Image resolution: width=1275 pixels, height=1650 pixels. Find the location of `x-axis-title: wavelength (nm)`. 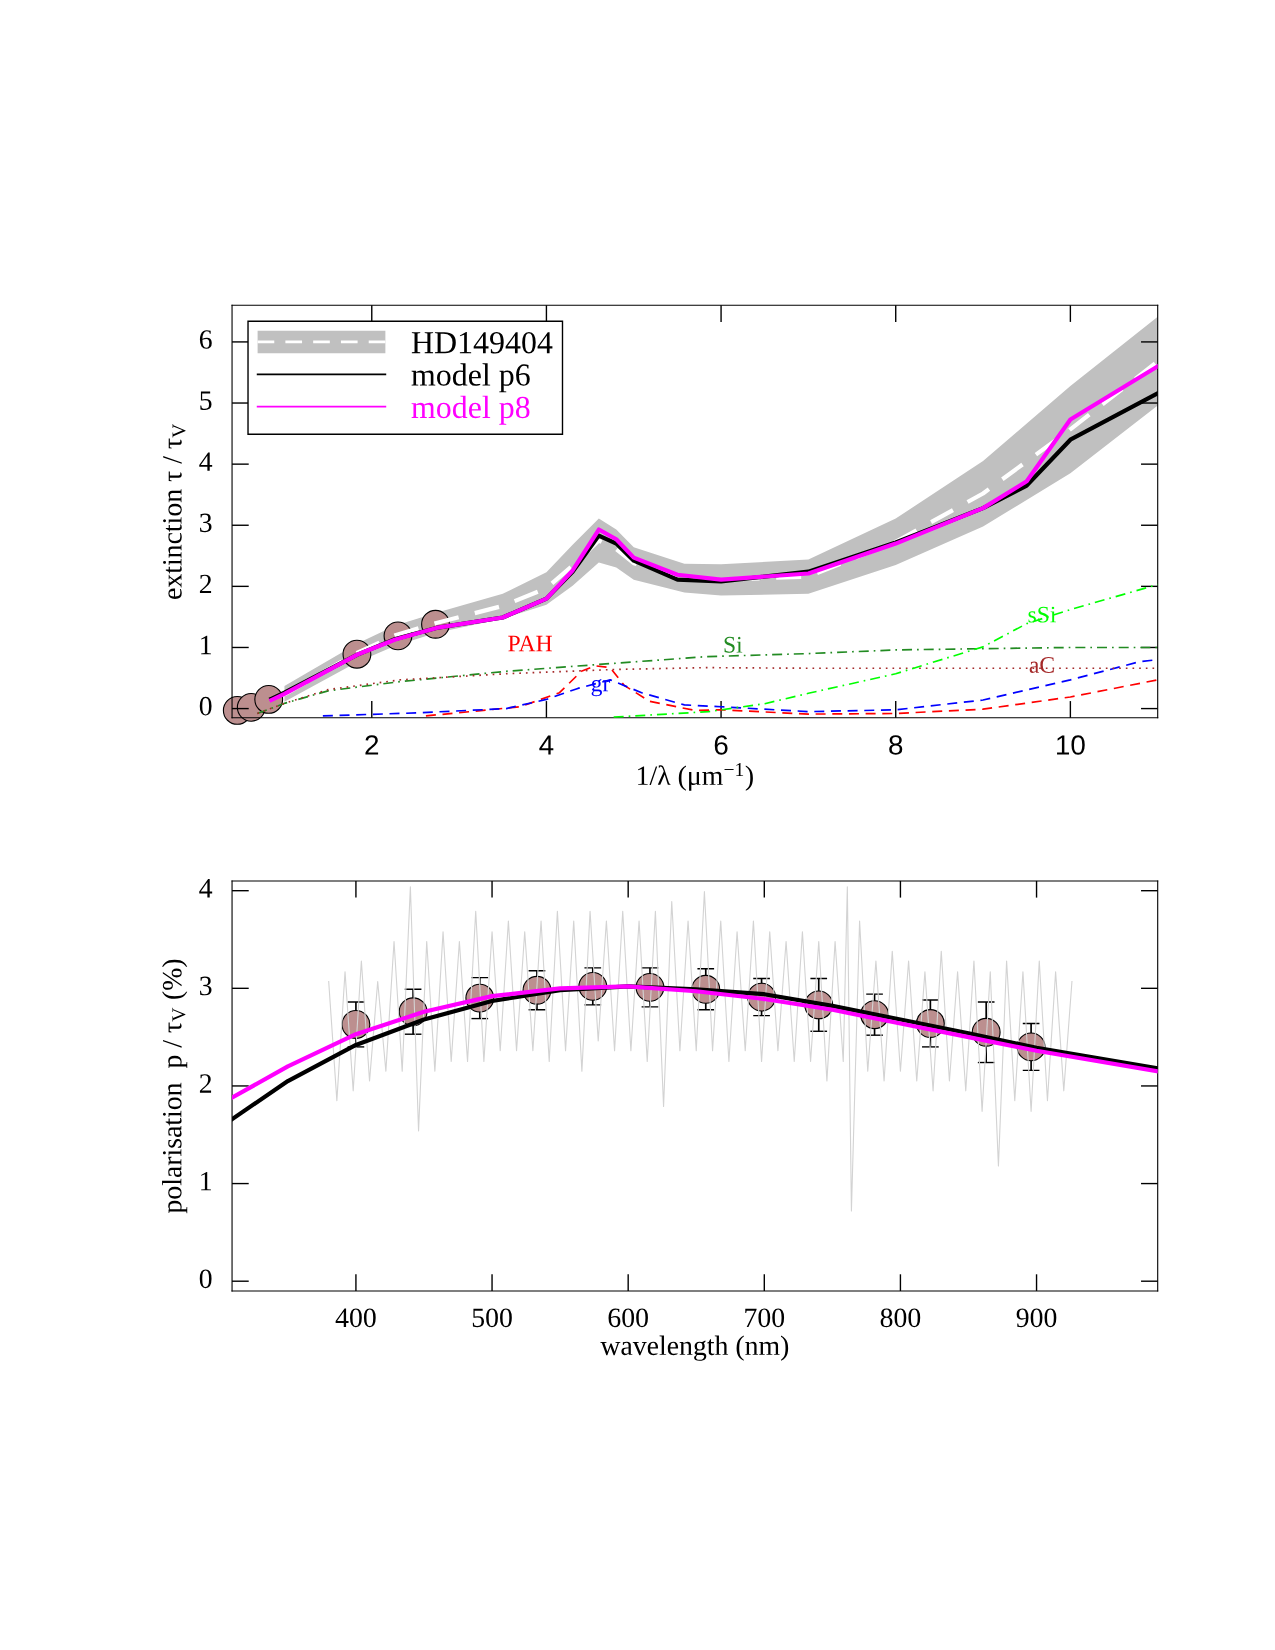

x-axis-title: wavelength (nm) is located at coordinates (694, 1348).